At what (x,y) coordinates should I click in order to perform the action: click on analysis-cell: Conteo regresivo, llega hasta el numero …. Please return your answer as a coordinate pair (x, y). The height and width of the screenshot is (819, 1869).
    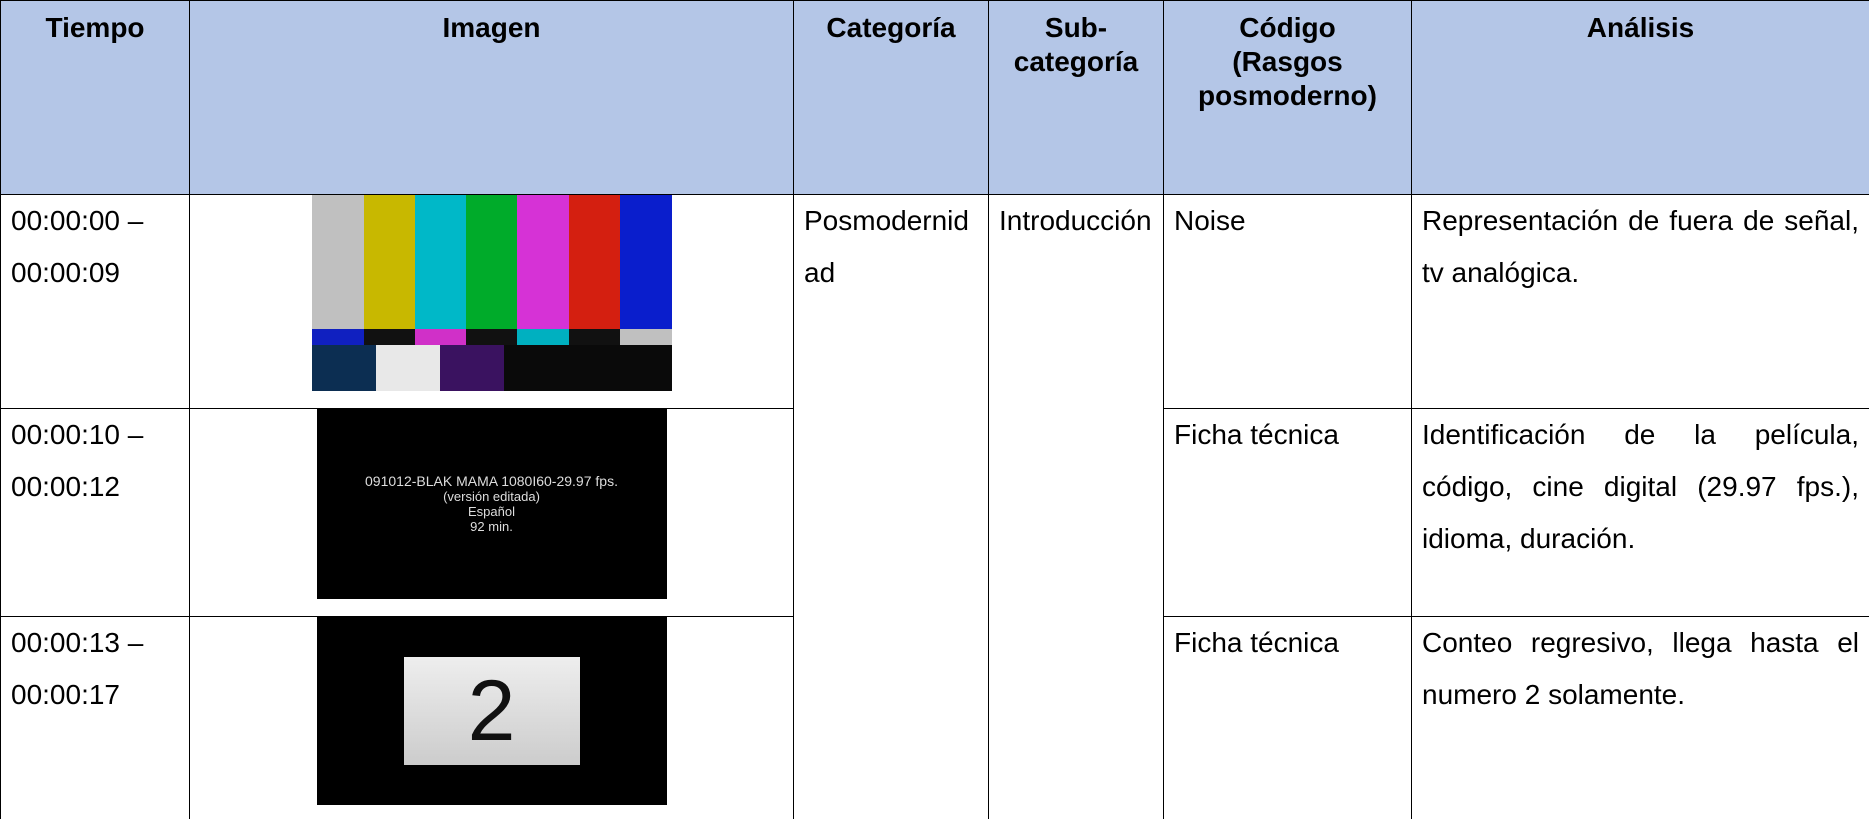
    Looking at the image, I should click on (1640, 717).